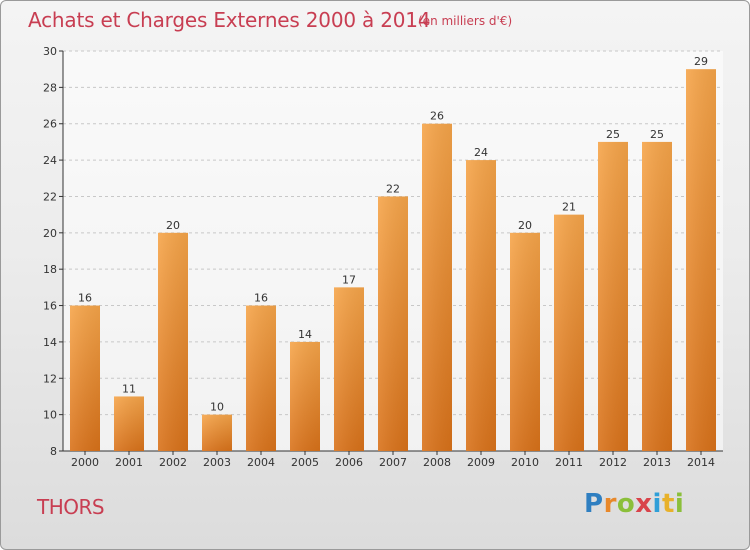 The image size is (750, 550). Describe the element at coordinates (50, 342) in the screenshot. I see `y-tick-label: 14` at that location.